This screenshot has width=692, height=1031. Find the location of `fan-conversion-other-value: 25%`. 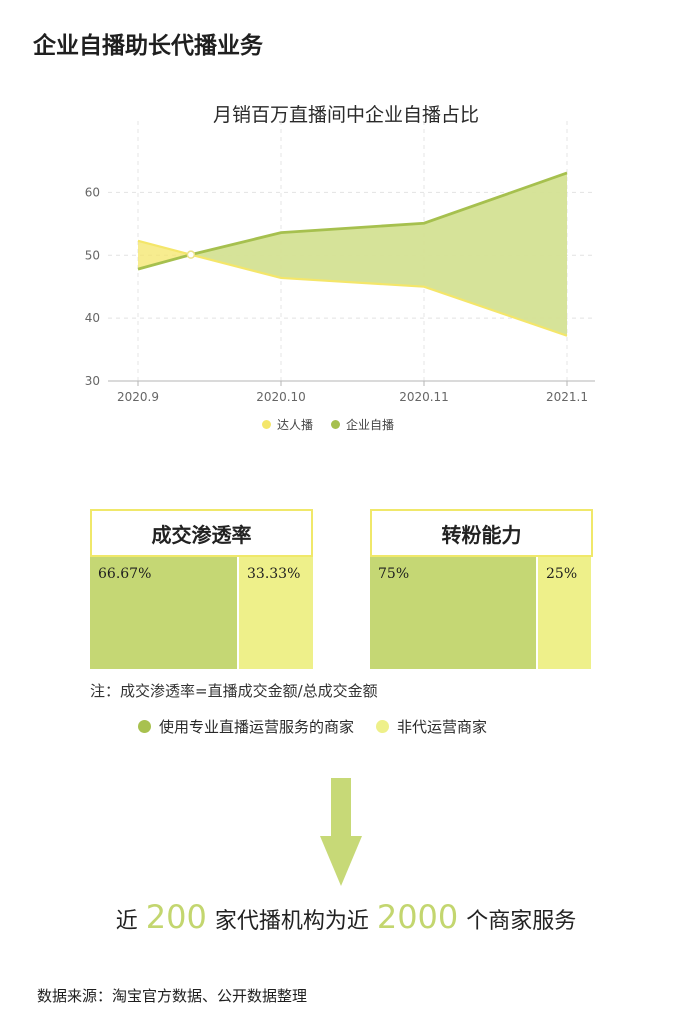

fan-conversion-other-value: 25% is located at coordinates (562, 574).